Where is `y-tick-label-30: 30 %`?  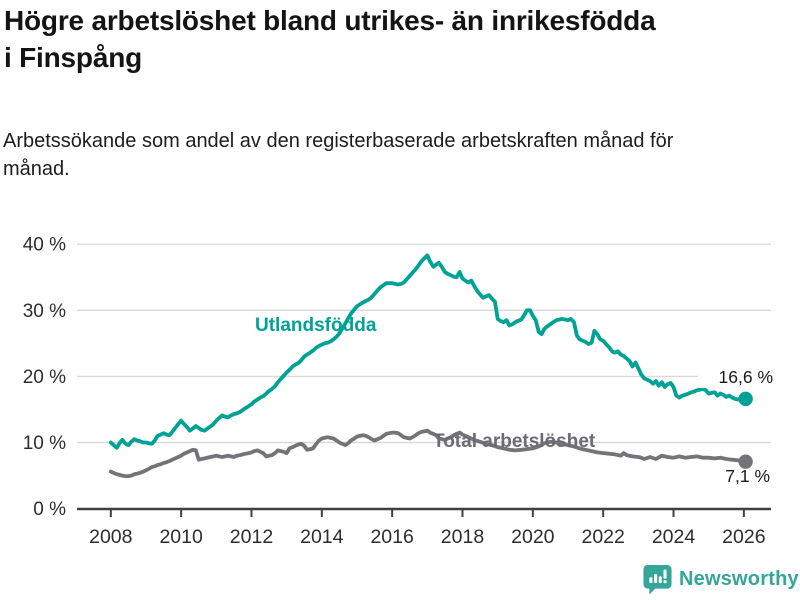
y-tick-label-30: 30 % is located at coordinates (44, 311).